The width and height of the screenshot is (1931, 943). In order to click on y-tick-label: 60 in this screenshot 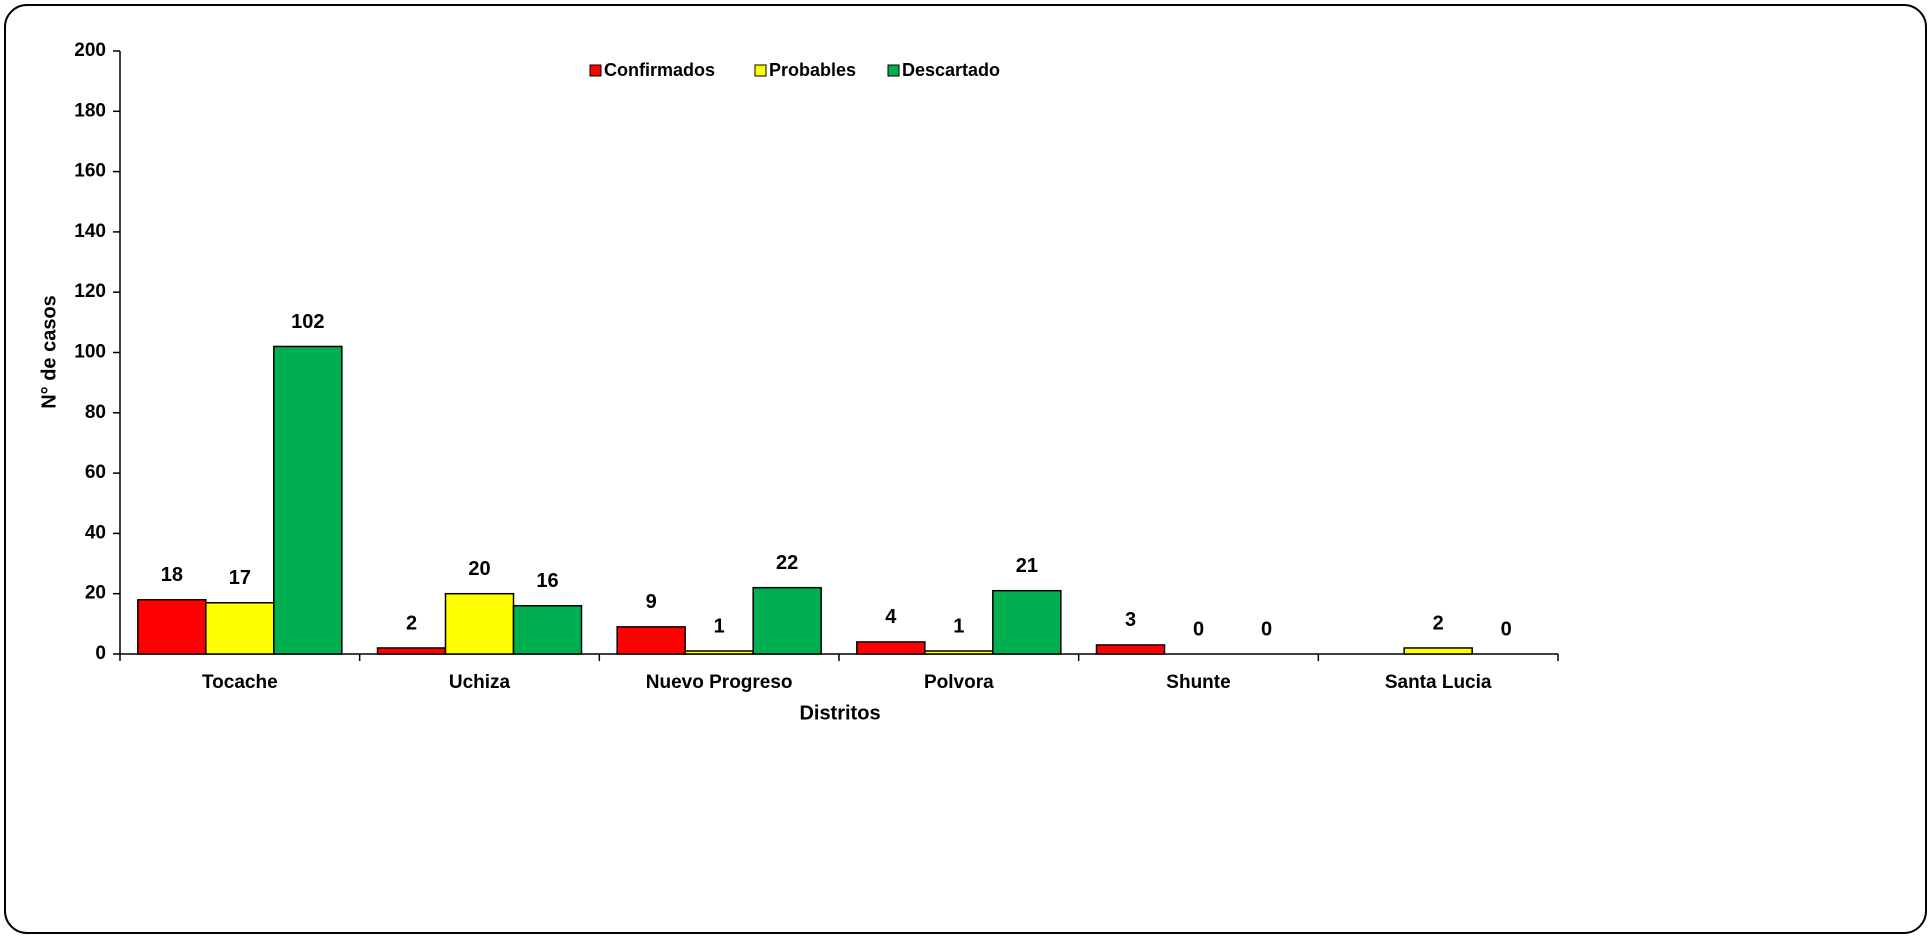, I will do `click(95, 472)`.